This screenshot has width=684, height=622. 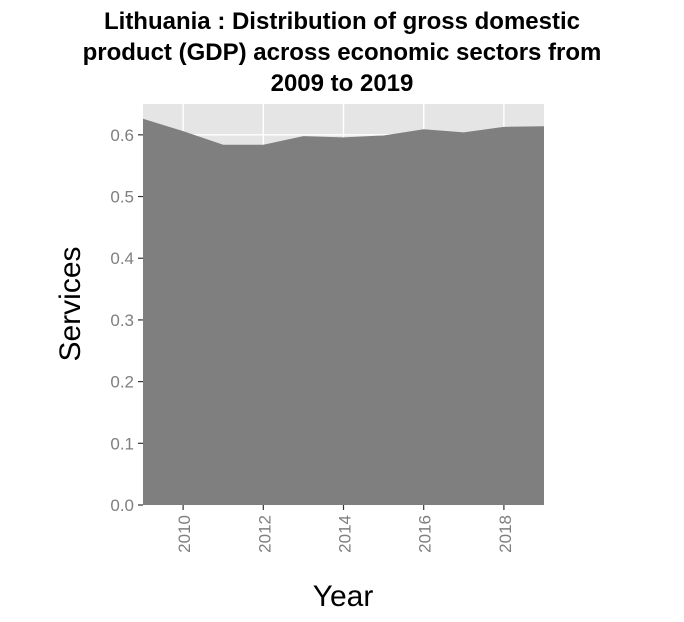 I want to click on x-axis-ticks: 2010 2012 2014 2016 2018, so click(x=345, y=529).